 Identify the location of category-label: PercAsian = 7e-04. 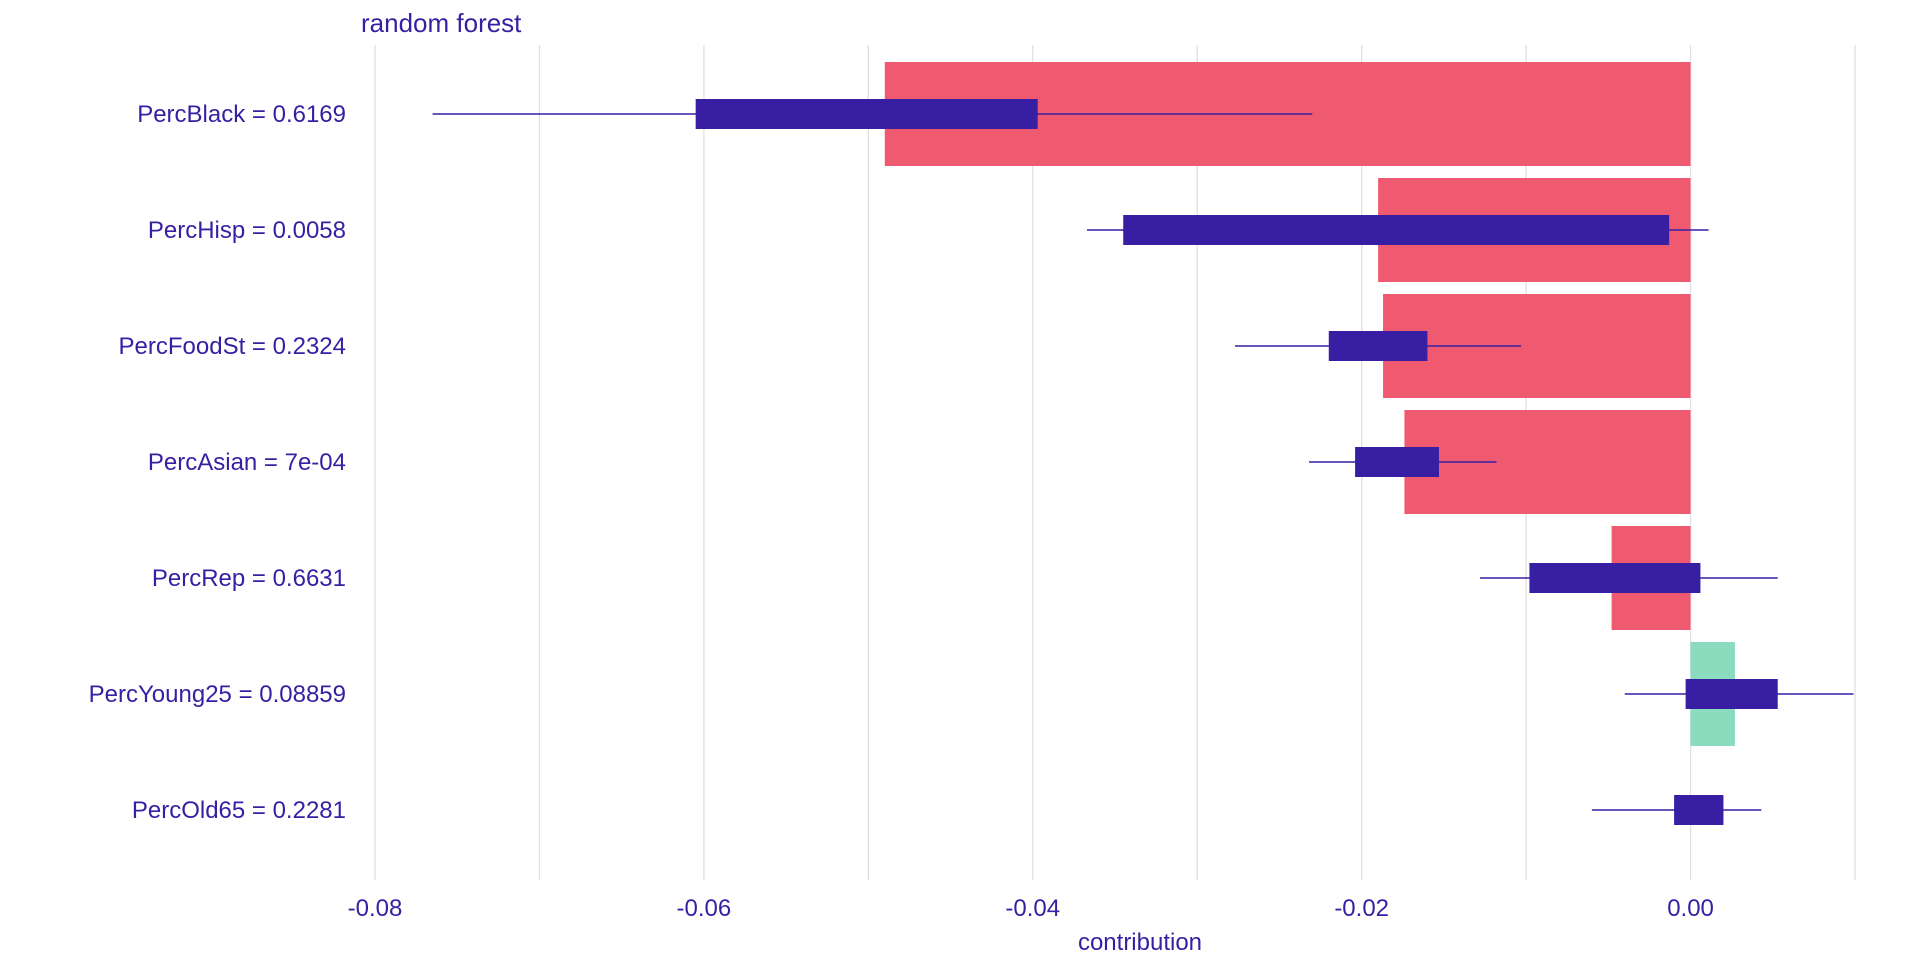
(247, 462).